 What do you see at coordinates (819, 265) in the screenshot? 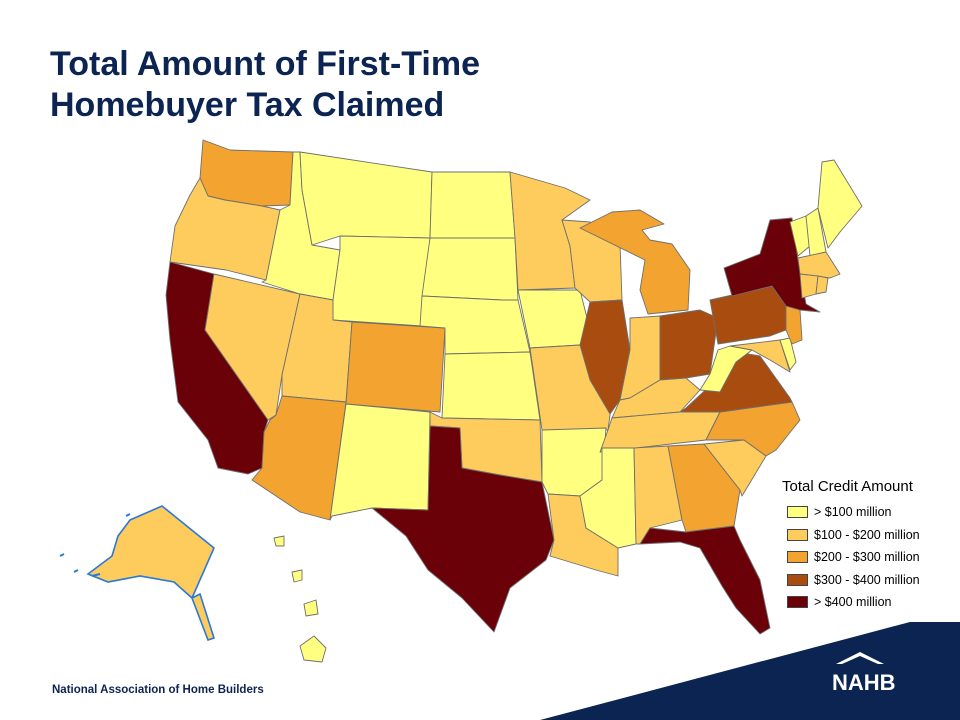
I see `state-ma` at bounding box center [819, 265].